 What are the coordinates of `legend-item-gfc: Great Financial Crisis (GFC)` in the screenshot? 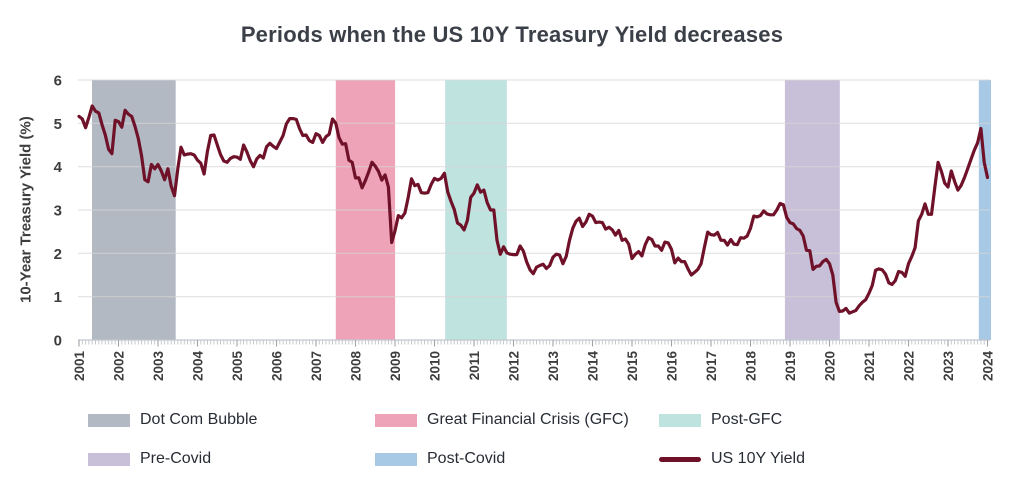 It's located at (502, 420).